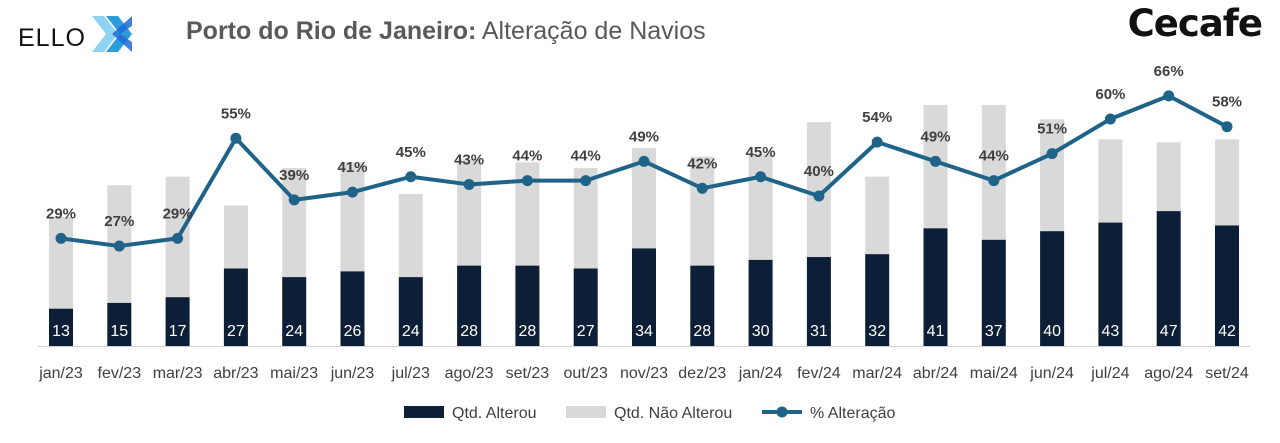 The image size is (1280, 443). I want to click on x-tick-label: fev/24, so click(819, 373).